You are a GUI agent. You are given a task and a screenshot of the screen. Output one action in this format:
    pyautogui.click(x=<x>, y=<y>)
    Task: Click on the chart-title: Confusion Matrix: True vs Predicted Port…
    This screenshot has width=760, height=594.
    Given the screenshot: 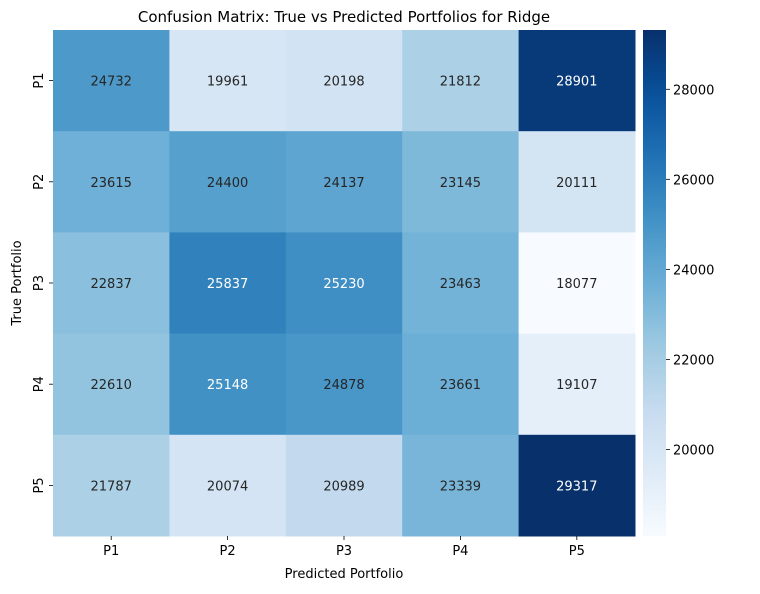 What is the action you would take?
    pyautogui.click(x=344, y=17)
    